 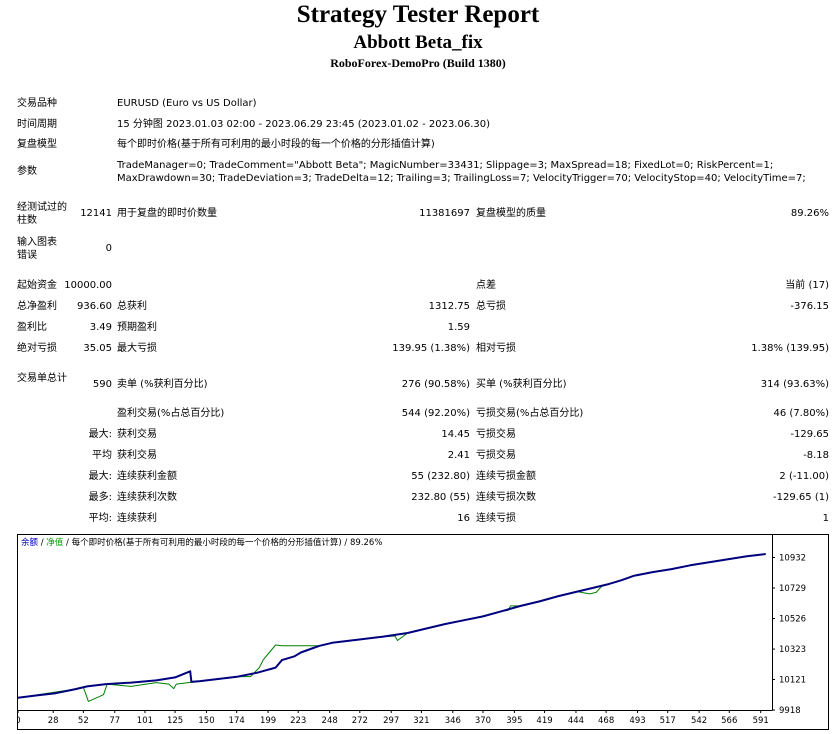 What do you see at coordinates (790, 711) in the screenshot?
I see `y-tick-label: 9918` at bounding box center [790, 711].